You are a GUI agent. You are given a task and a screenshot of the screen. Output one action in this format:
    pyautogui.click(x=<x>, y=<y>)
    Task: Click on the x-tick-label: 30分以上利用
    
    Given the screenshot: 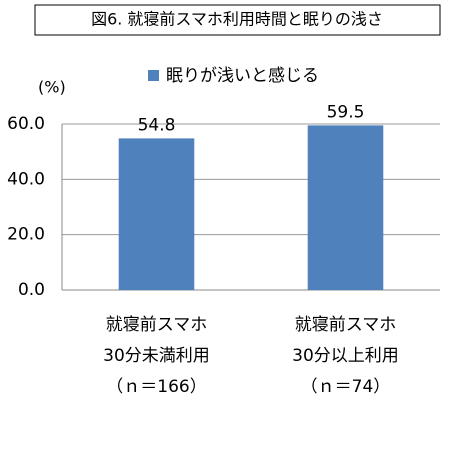 What is the action you would take?
    pyautogui.click(x=345, y=356)
    